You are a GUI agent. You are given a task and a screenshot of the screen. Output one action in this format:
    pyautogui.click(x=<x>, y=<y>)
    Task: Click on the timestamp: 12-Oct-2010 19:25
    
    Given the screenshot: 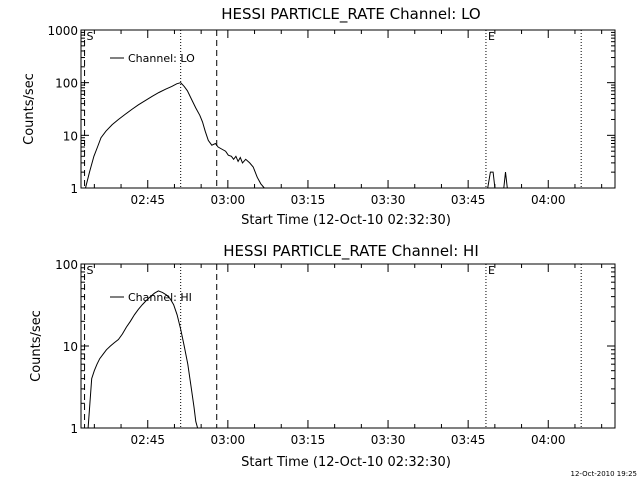 What is the action you would take?
    pyautogui.click(x=604, y=474)
    